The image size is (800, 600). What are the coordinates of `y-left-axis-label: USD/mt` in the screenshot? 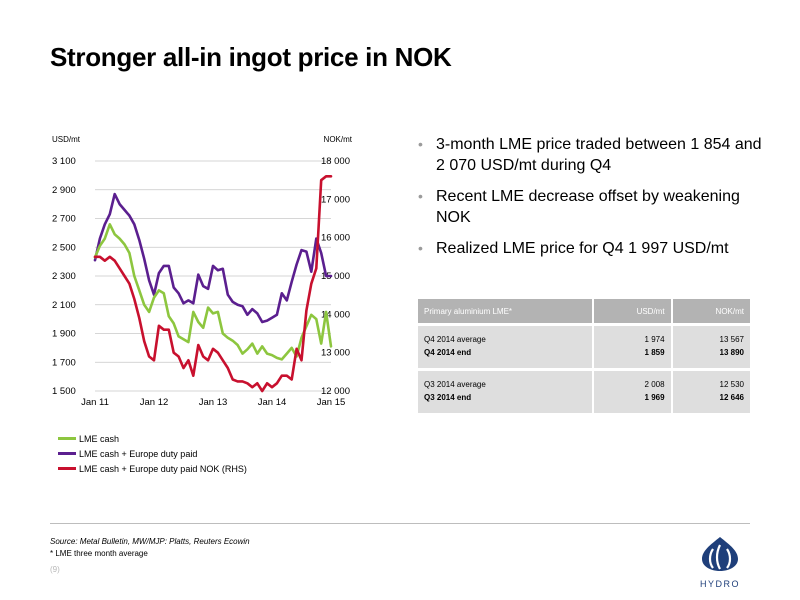 It's located at (66, 139).